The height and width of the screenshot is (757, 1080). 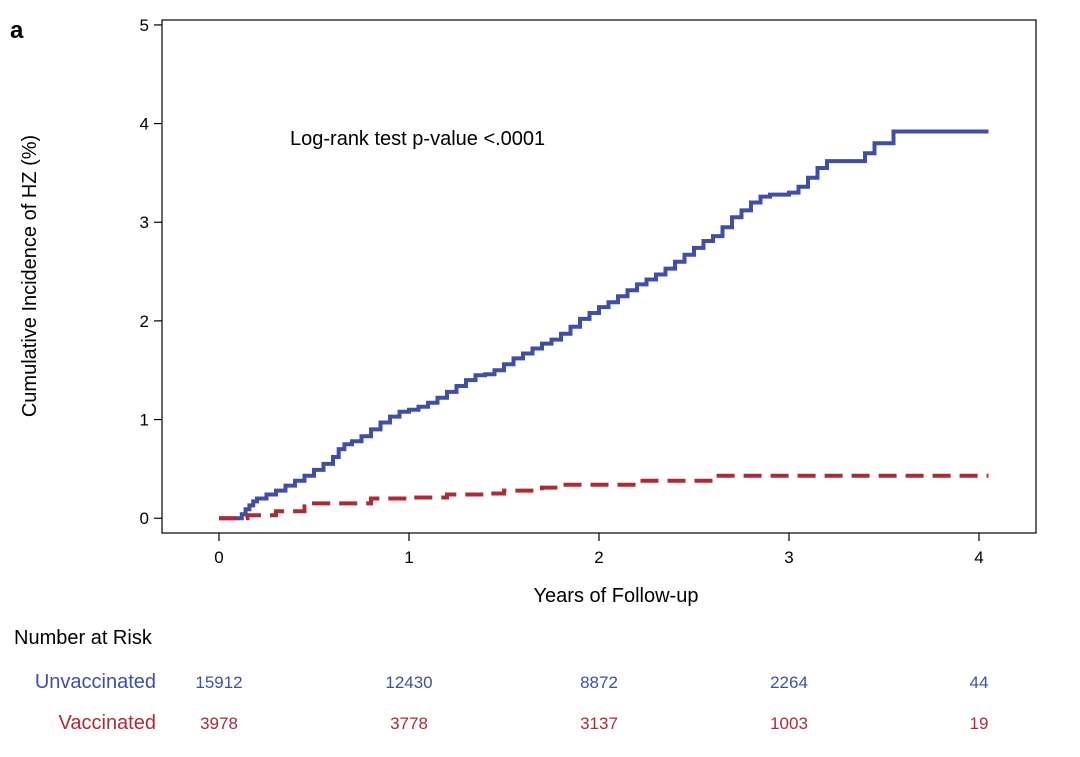 I want to click on risk-count: 3137, so click(x=599, y=723).